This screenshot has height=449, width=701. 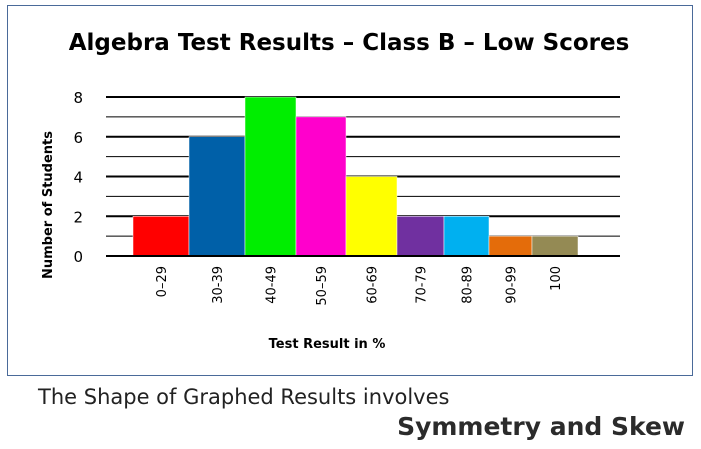 What do you see at coordinates (422, 285) in the screenshot?
I see `x-tick-label: 70-79` at bounding box center [422, 285].